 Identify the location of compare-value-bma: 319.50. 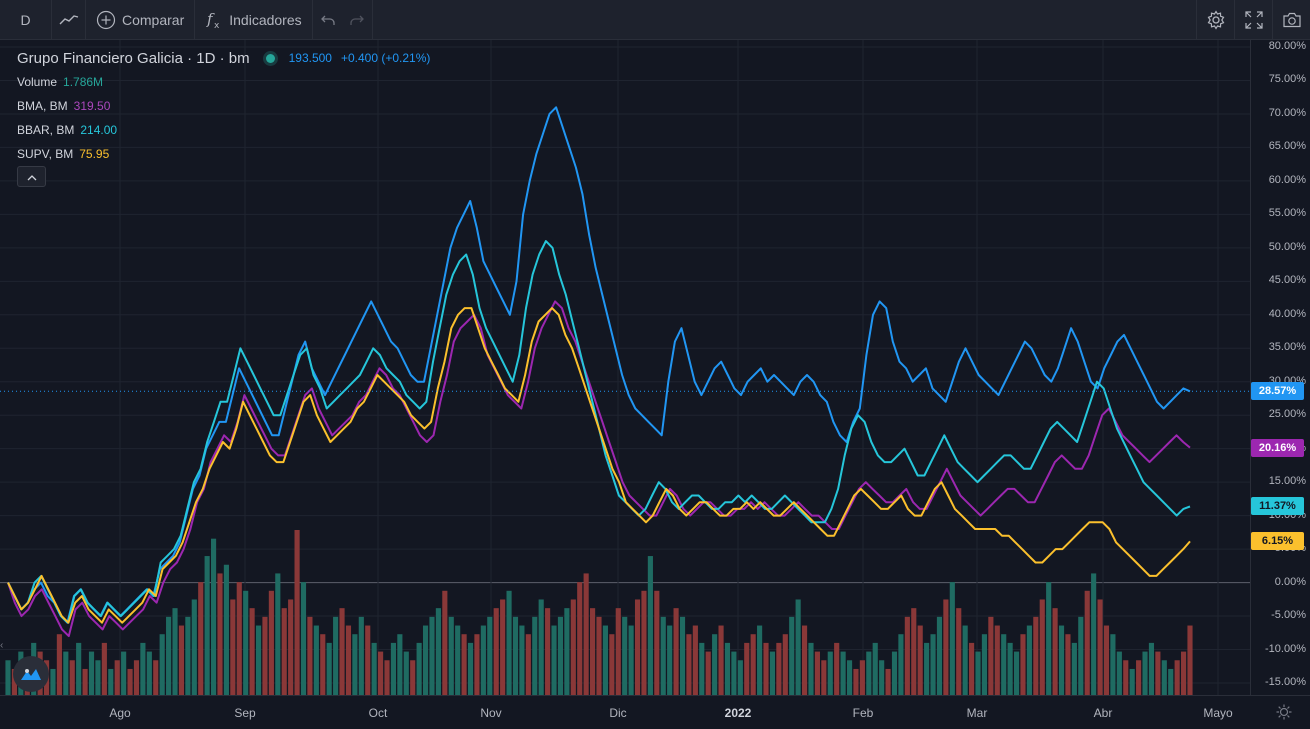
(92, 106).